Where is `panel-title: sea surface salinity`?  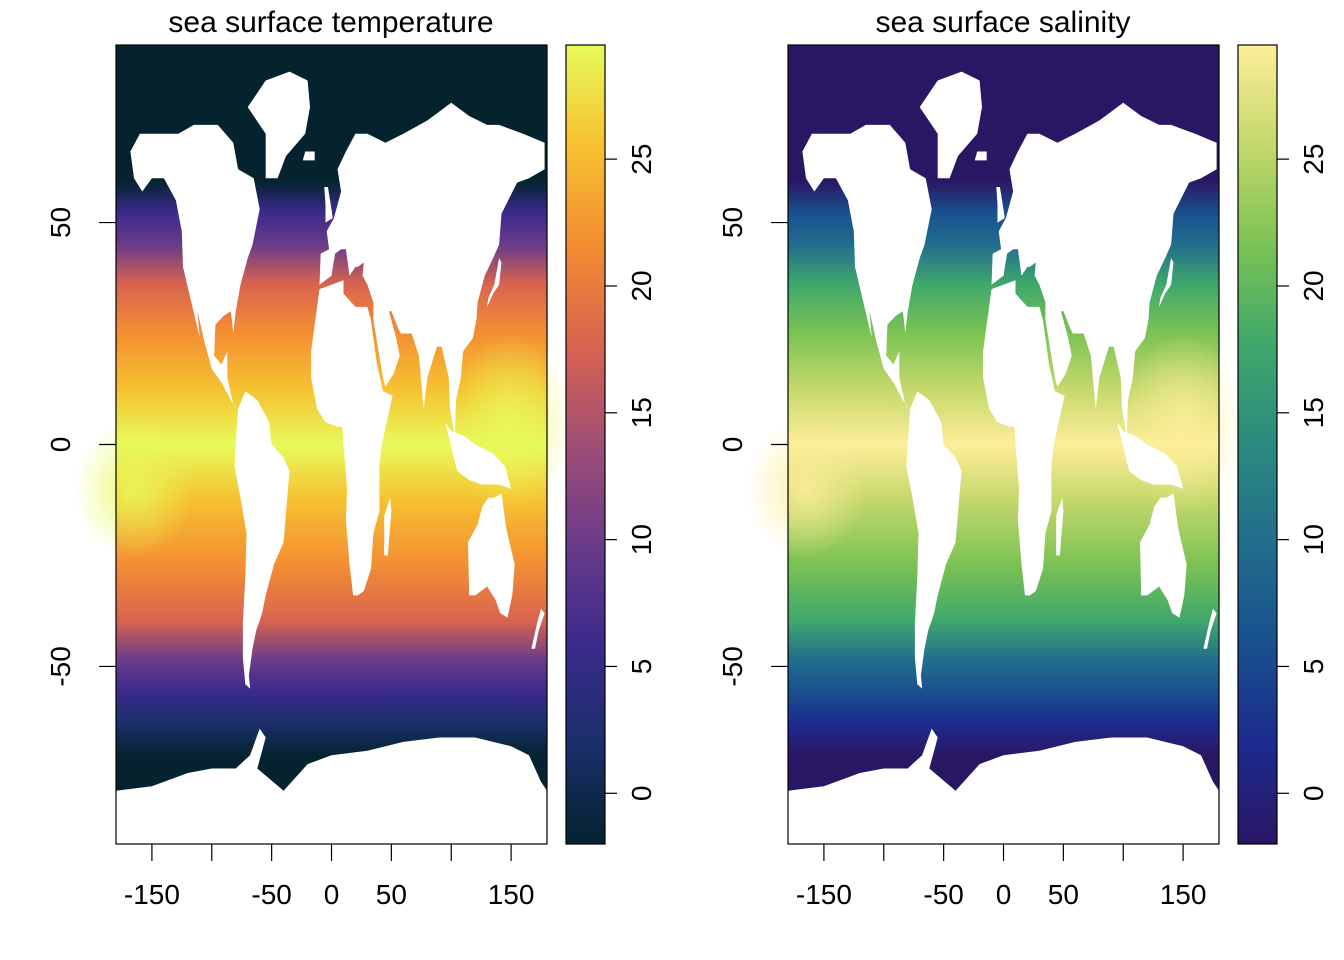 panel-title: sea surface salinity is located at coordinates (1002, 22).